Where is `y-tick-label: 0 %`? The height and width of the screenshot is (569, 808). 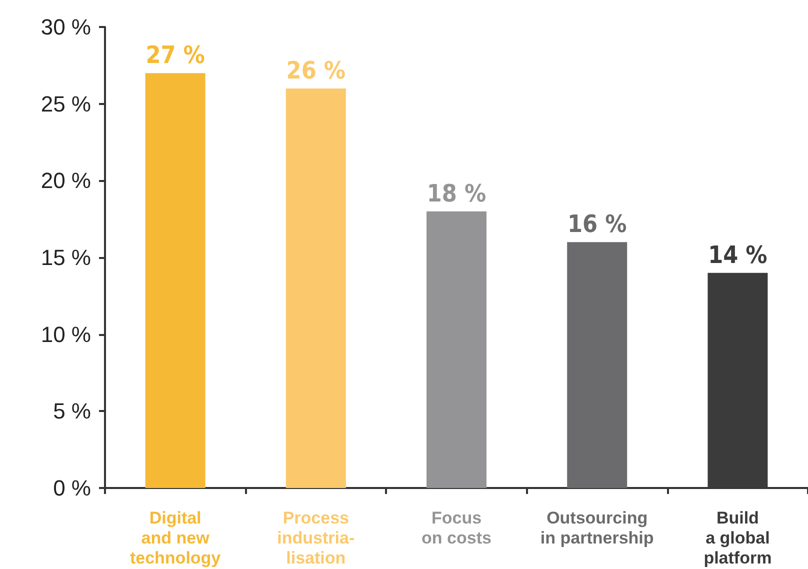
y-tick-label: 0 % is located at coordinates (72, 488).